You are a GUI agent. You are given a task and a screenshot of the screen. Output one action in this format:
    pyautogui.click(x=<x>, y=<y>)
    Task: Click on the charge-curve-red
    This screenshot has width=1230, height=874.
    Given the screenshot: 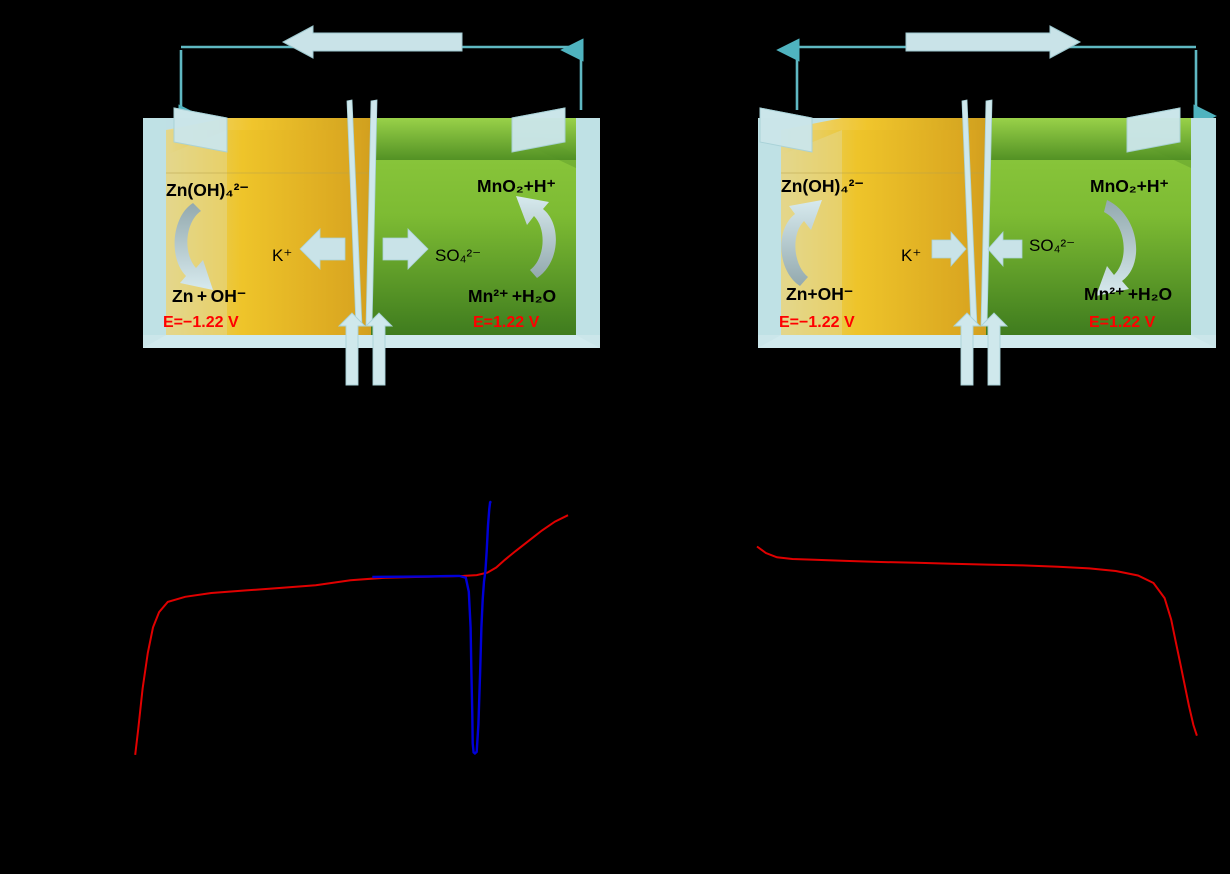 What is the action you would take?
    pyautogui.click(x=351, y=635)
    